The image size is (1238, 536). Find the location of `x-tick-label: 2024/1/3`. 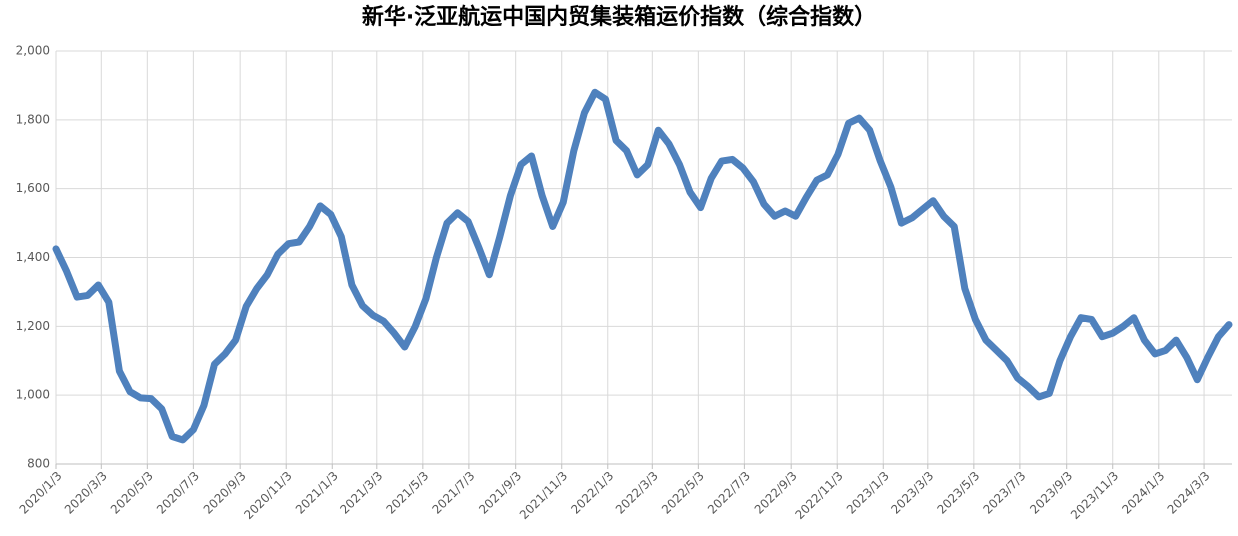

x-tick-label: 2024/1/3 is located at coordinates (1143, 493).